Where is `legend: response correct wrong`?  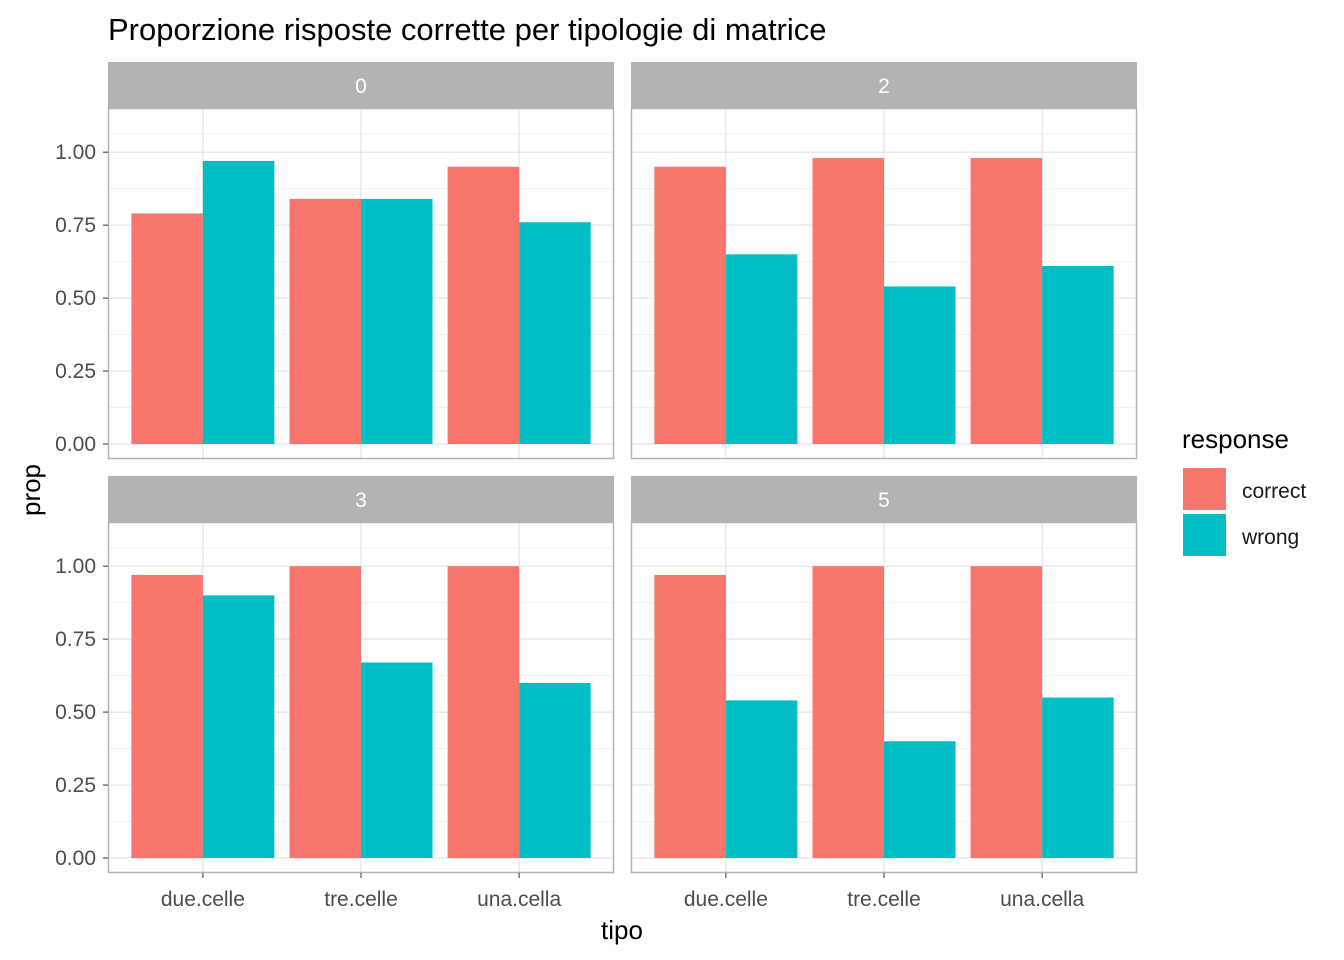
legend: response correct wrong is located at coordinates (1244, 490).